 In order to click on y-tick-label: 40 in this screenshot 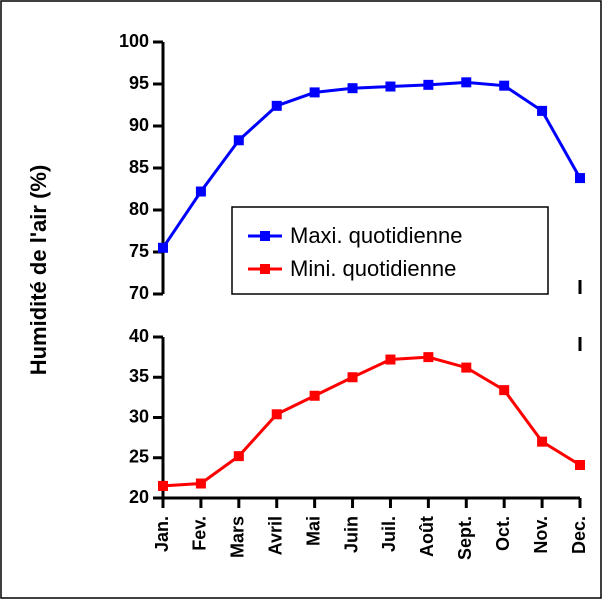, I will do `click(139, 336)`.